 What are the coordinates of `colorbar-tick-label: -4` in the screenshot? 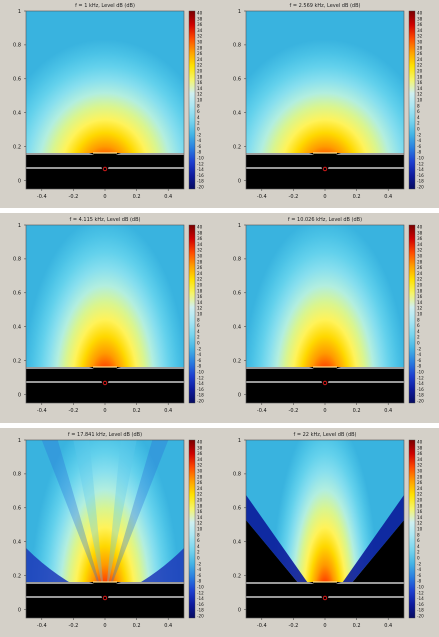 It's located at (419, 569).